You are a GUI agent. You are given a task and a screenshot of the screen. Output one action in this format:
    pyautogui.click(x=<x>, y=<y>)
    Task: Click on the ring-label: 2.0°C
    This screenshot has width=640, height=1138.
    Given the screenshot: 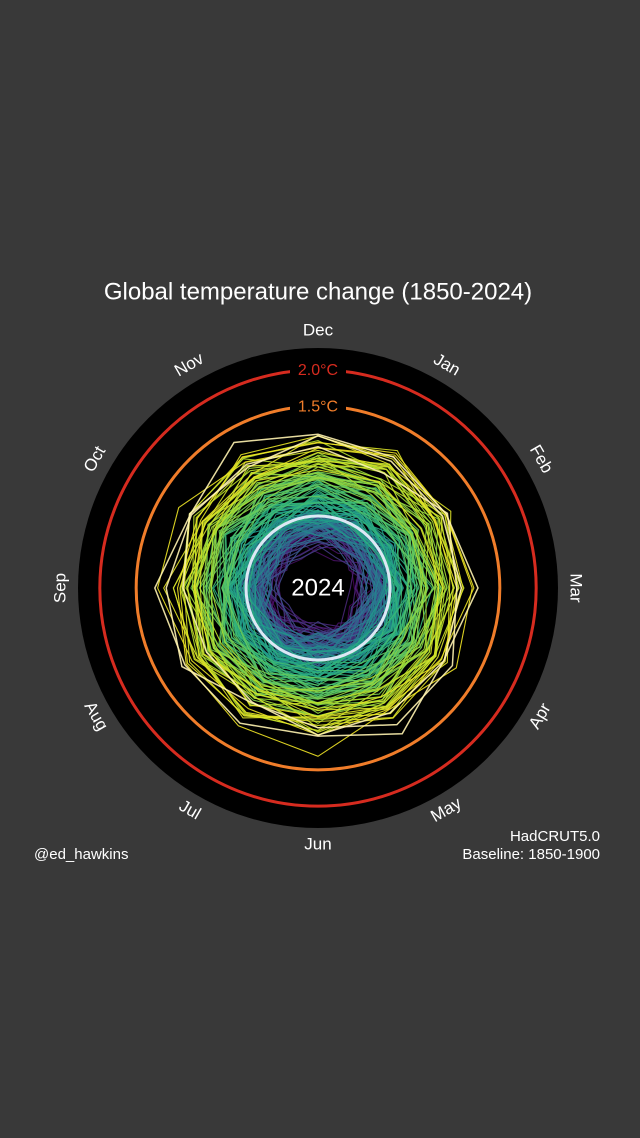 What is the action you would take?
    pyautogui.click(x=318, y=370)
    